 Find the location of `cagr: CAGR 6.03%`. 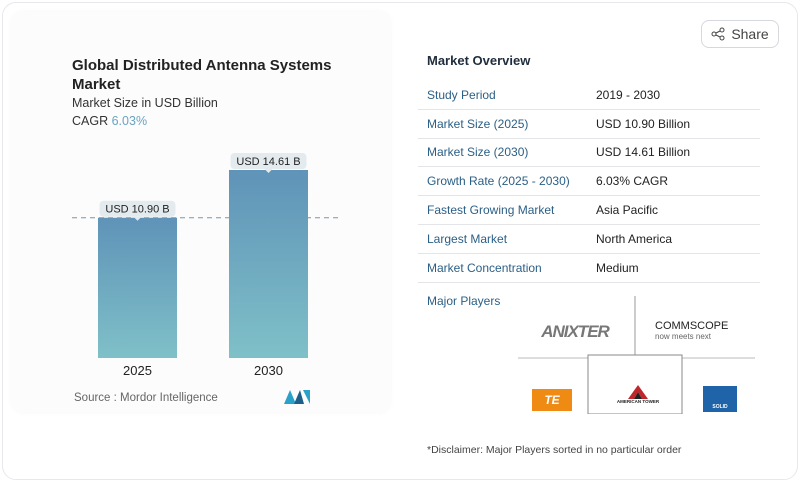

cagr: CAGR 6.03% is located at coordinates (109, 121).